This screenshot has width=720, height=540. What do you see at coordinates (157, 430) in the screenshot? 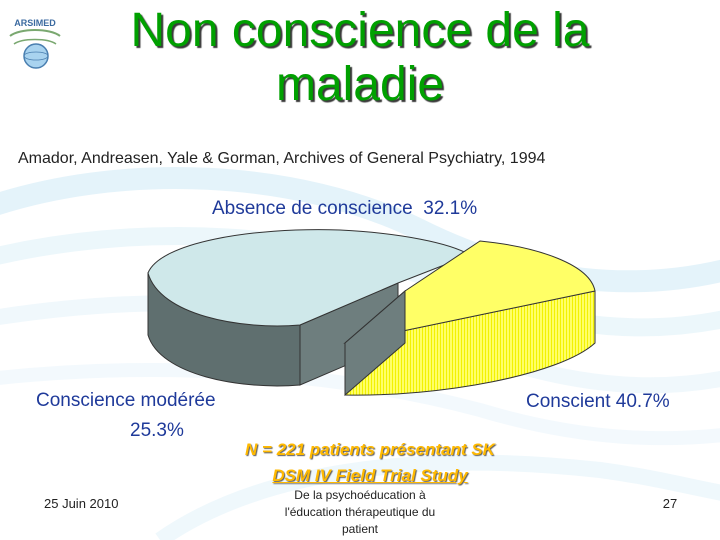
I see `label-moderee-pct: 25.3%` at bounding box center [157, 430].